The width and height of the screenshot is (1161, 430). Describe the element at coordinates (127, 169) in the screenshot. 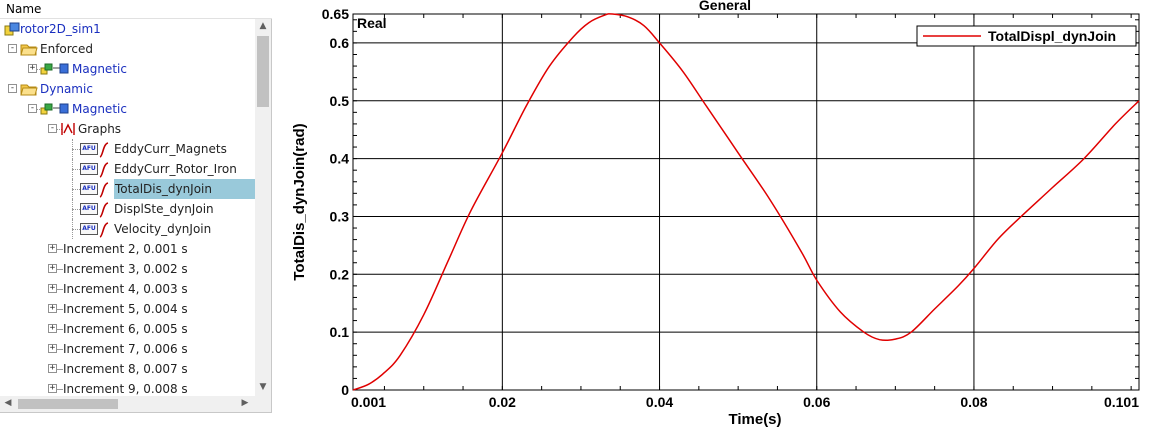

I see `tree-item: AFU EddyCurr_Rotor_Iron` at that location.